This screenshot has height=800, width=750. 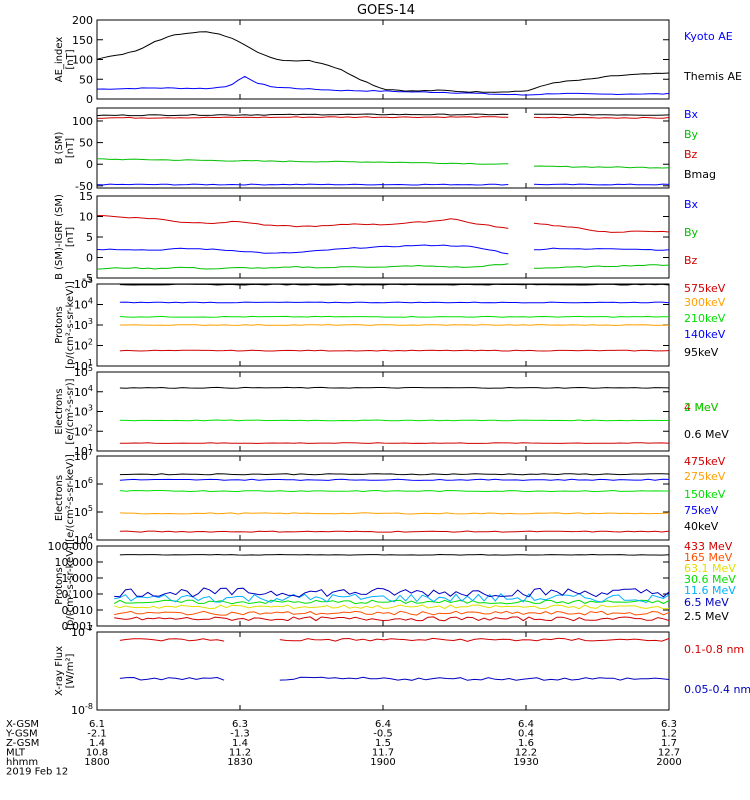 I want to click on x-info-row-label: Z-GSM, so click(x=22, y=743).